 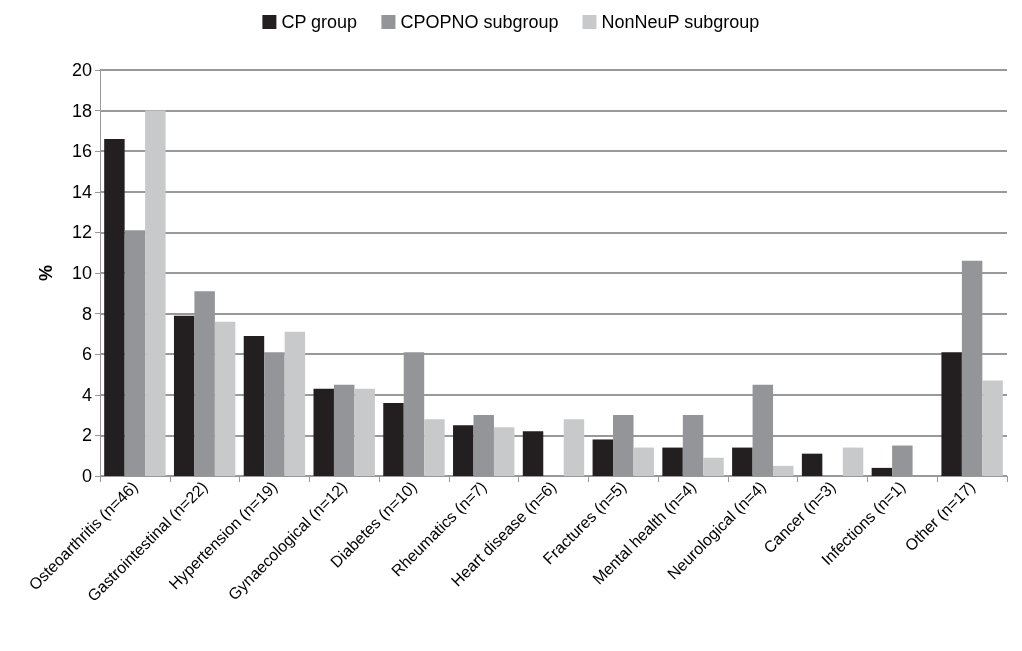 I want to click on y-axis-title: %, so click(x=46, y=273).